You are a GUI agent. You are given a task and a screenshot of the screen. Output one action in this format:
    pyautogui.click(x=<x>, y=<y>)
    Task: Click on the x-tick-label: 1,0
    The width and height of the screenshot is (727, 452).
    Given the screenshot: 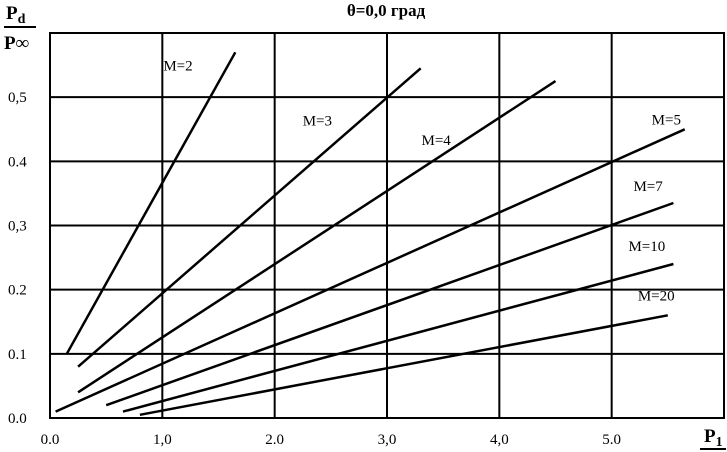 What is the action you would take?
    pyautogui.click(x=162, y=440)
    